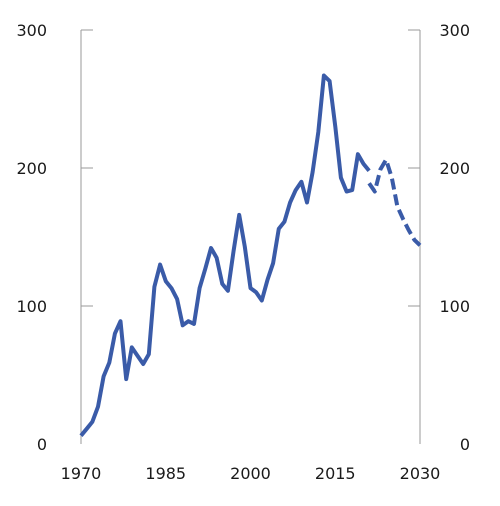  I want to click on x-tick-2015: 2015, so click(335, 473).